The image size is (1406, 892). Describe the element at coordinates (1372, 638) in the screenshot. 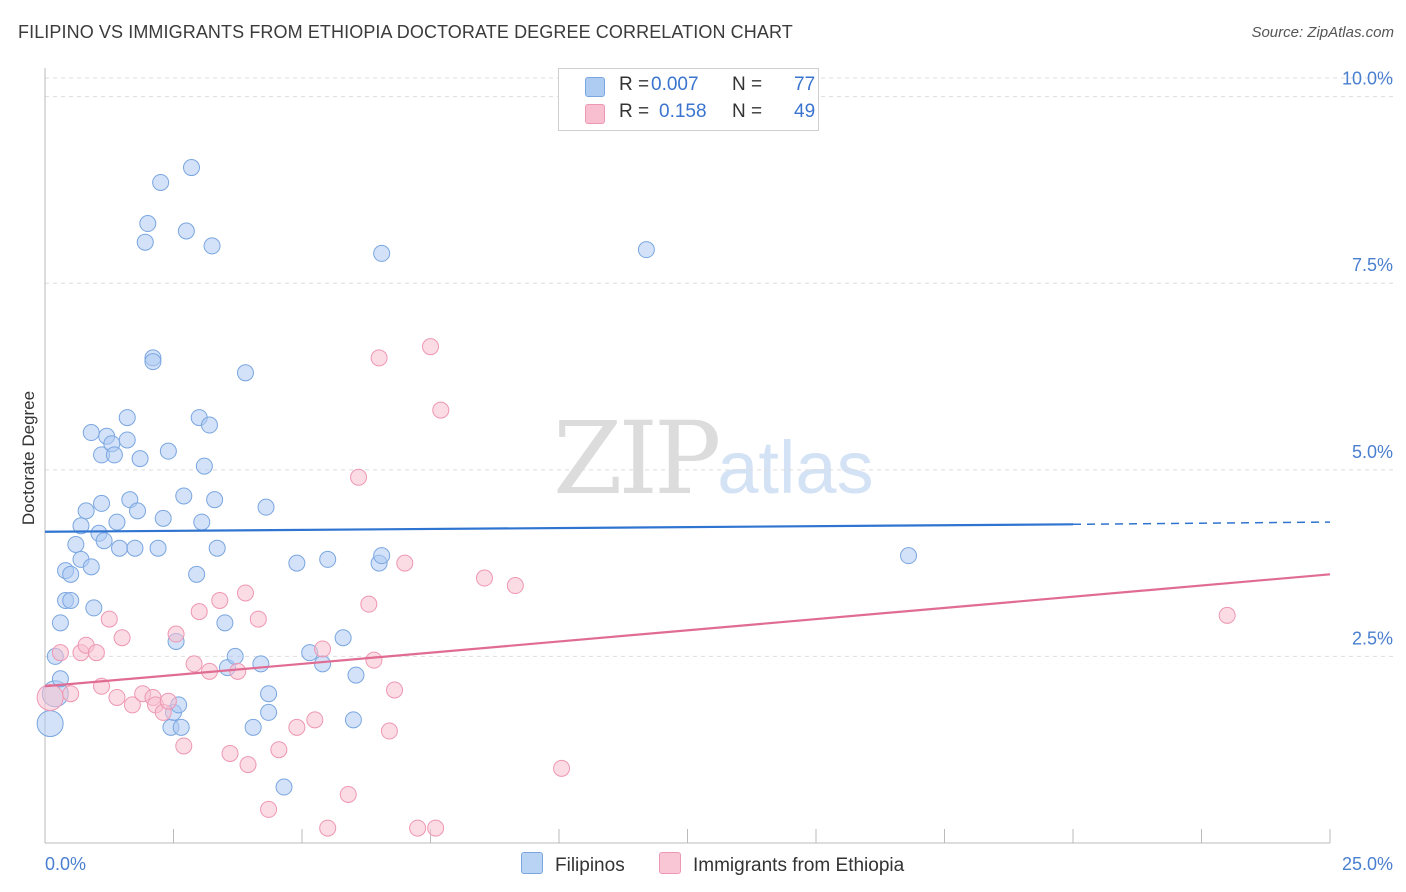

I see `y-tick-label: 2.5%` at that location.